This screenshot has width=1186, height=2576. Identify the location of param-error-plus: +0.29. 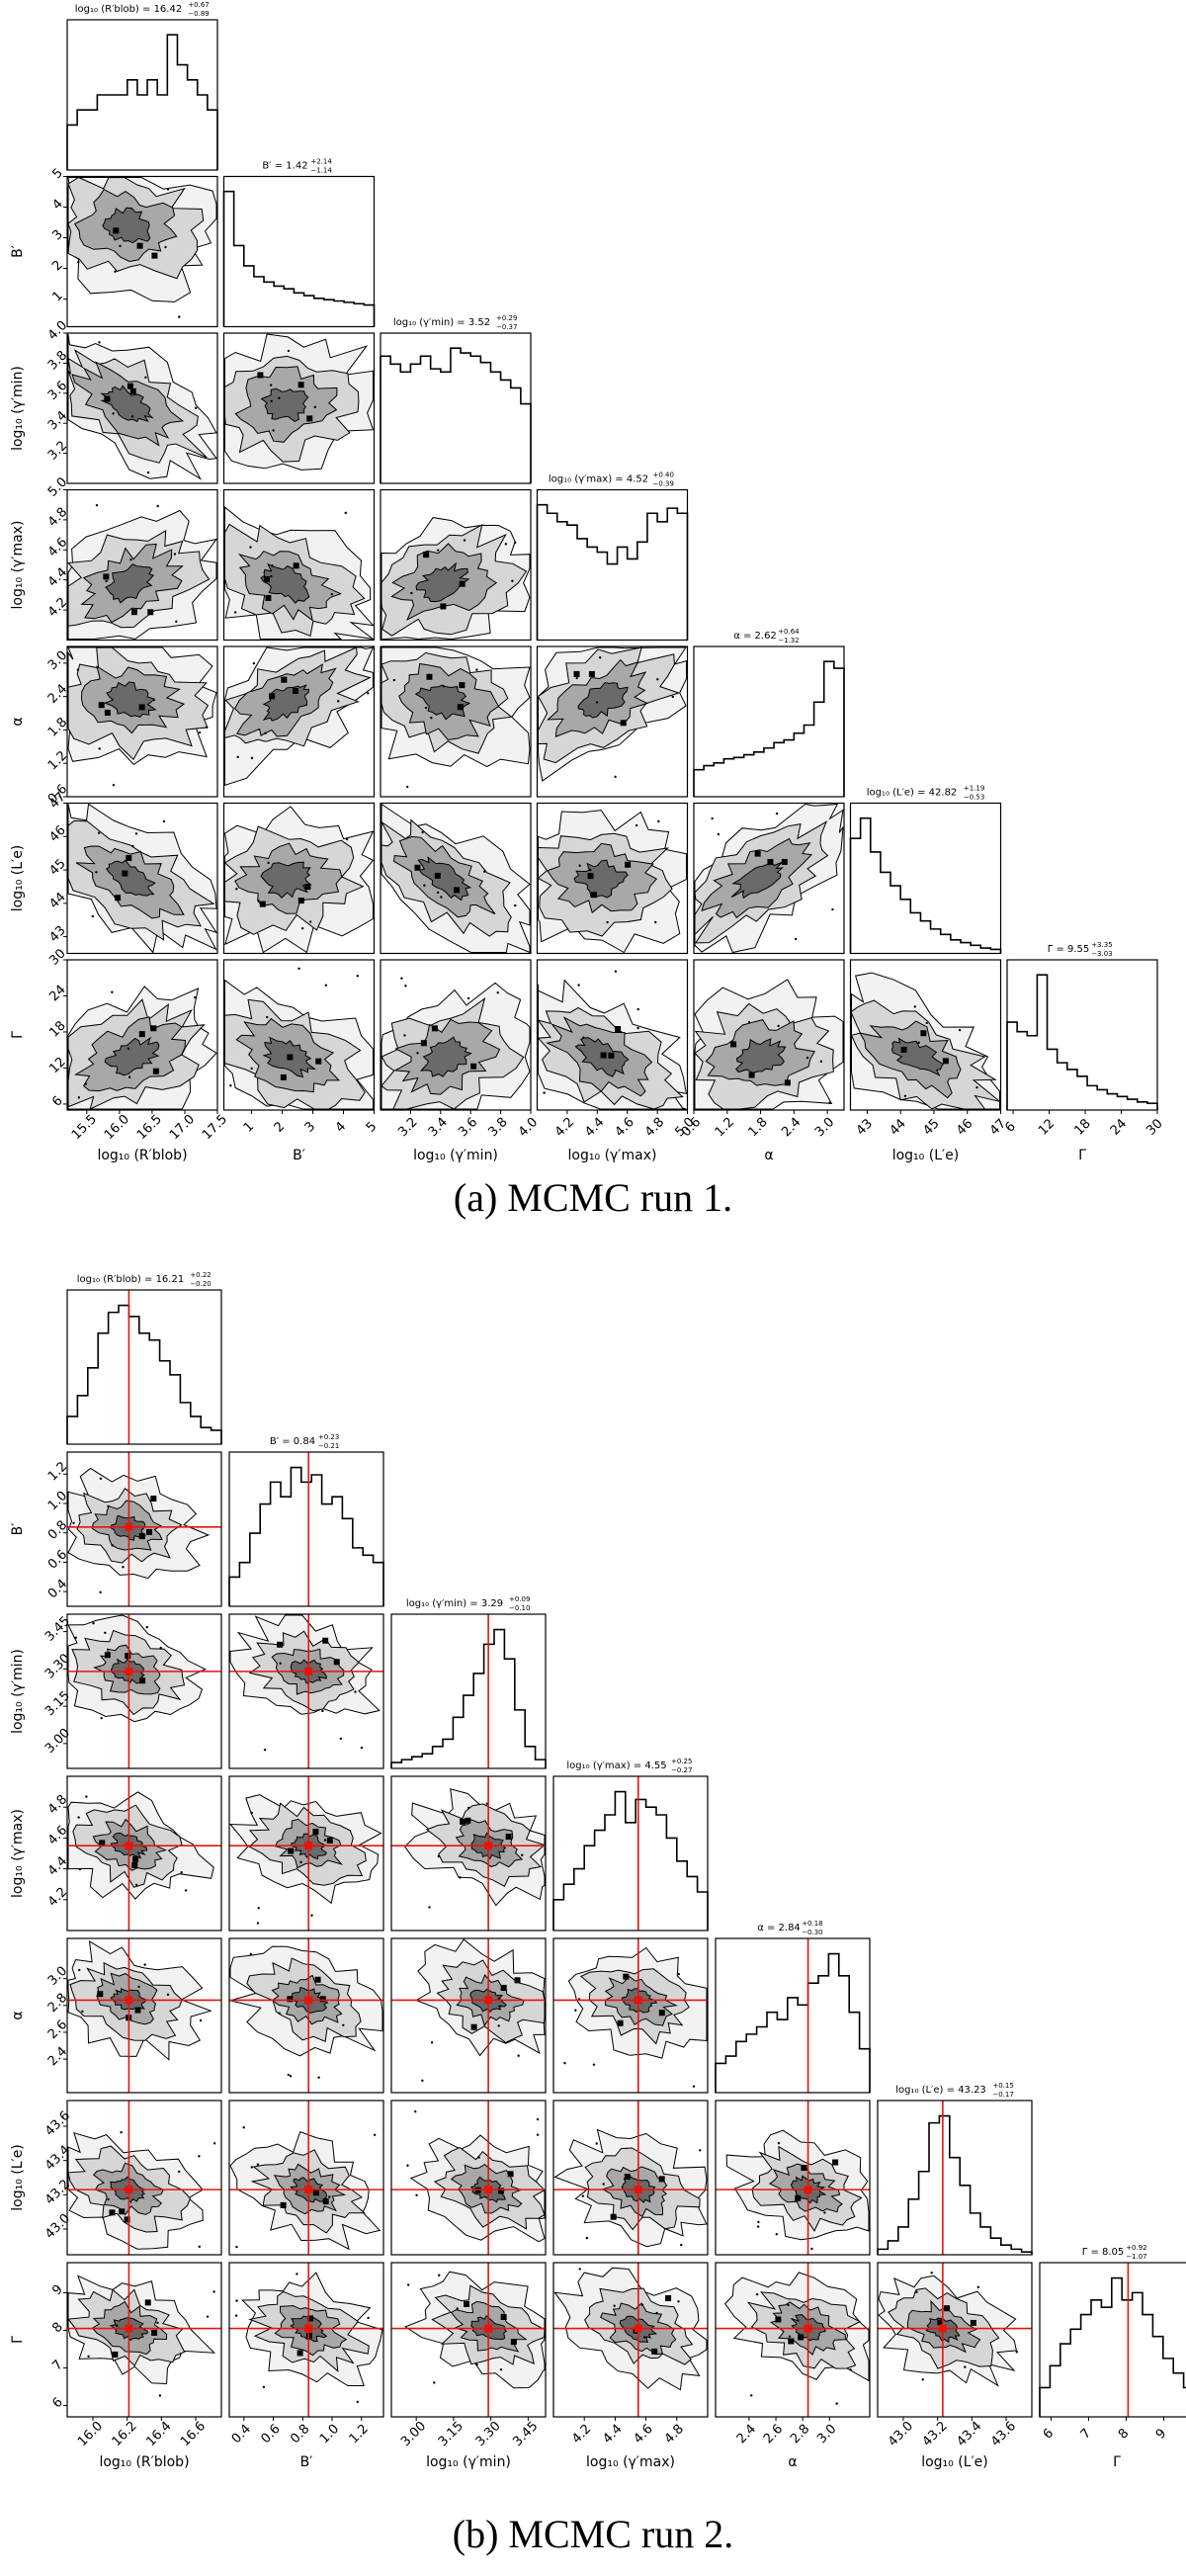
(506, 318).